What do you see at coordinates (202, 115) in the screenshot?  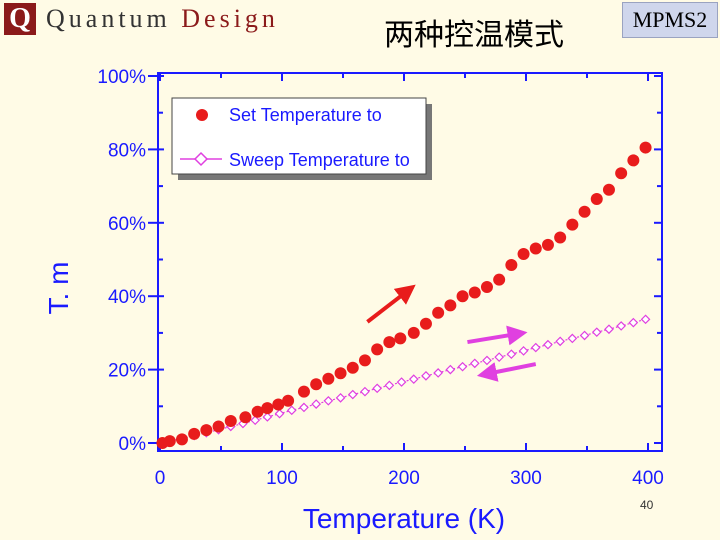 I see `legend-marker-set` at bounding box center [202, 115].